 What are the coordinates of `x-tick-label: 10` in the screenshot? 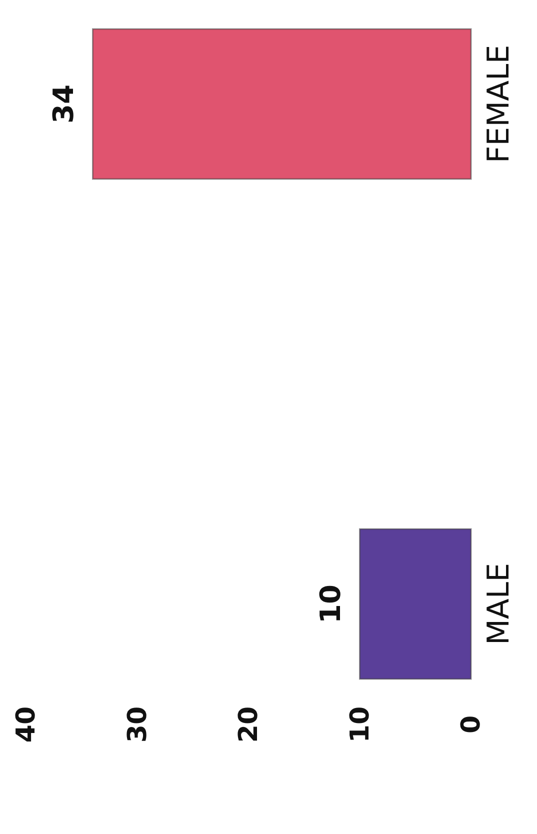 It's located at (360, 724).